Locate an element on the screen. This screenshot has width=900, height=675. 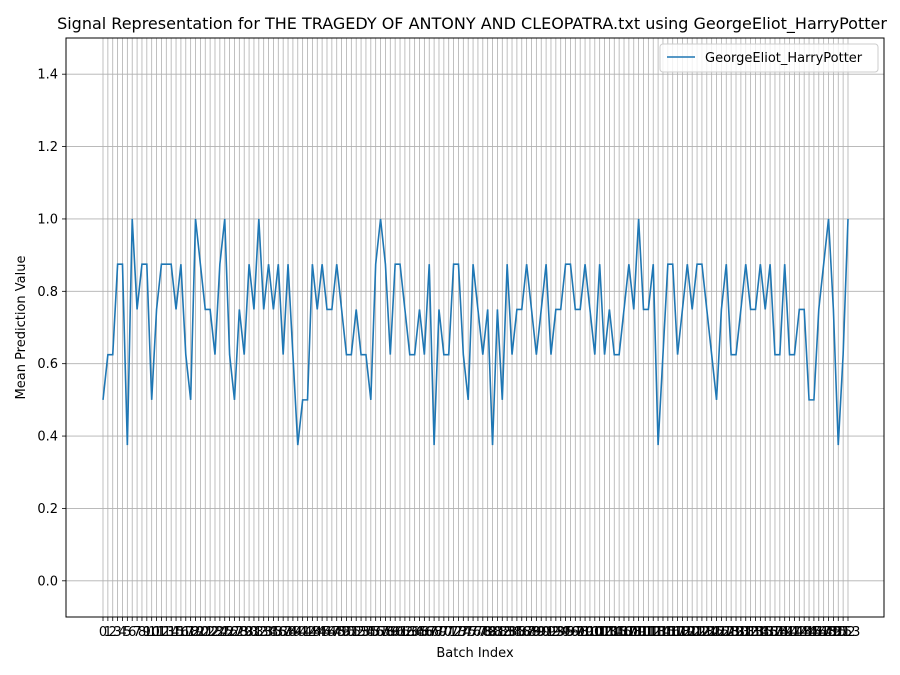
x-tick-label: 26 is located at coordinates (229, 632).